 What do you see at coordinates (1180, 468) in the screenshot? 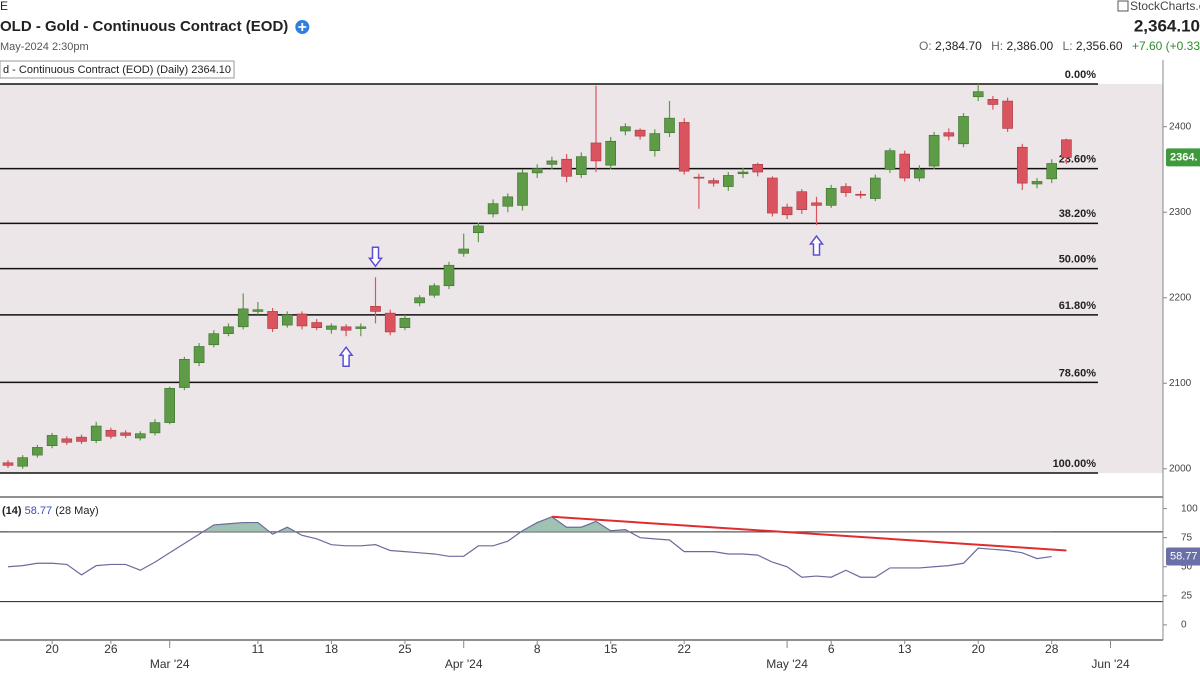
I see `y-tick-label: 2000` at bounding box center [1180, 468].